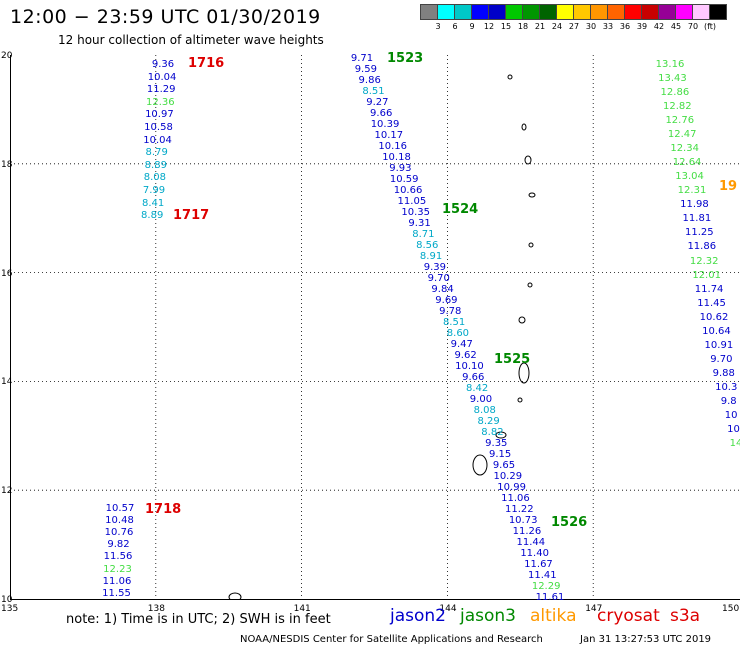  Describe the element at coordinates (191, 215) in the screenshot. I see `pass-time-label: 1717` at that location.